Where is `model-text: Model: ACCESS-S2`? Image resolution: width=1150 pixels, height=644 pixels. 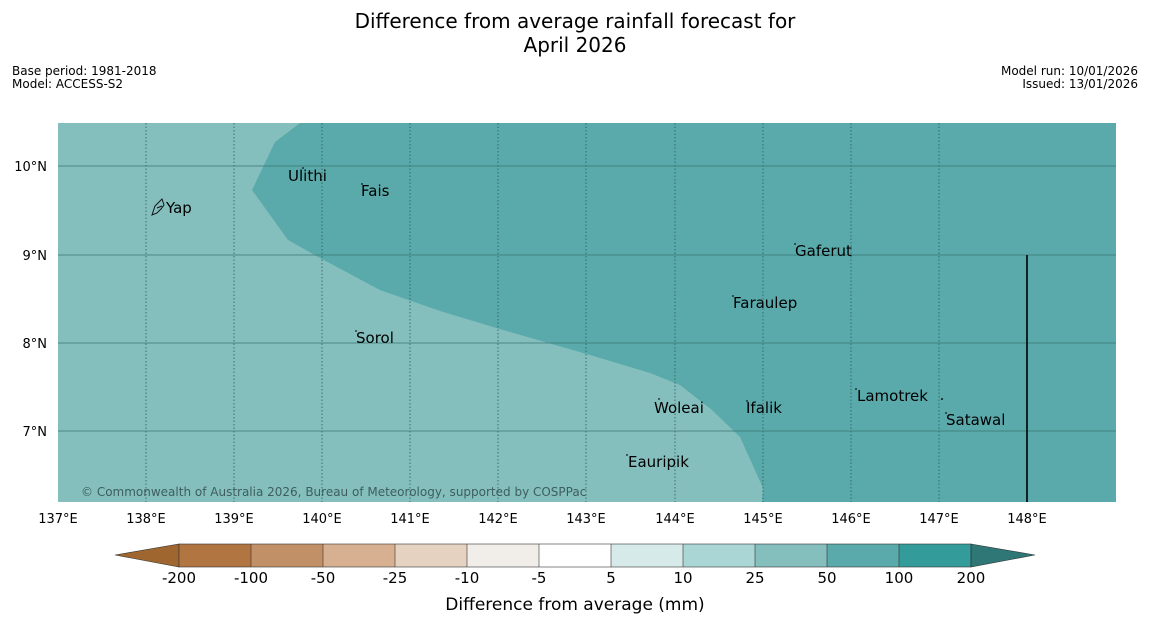
model-text: Model: ACCESS-S2 is located at coordinates (68, 84).